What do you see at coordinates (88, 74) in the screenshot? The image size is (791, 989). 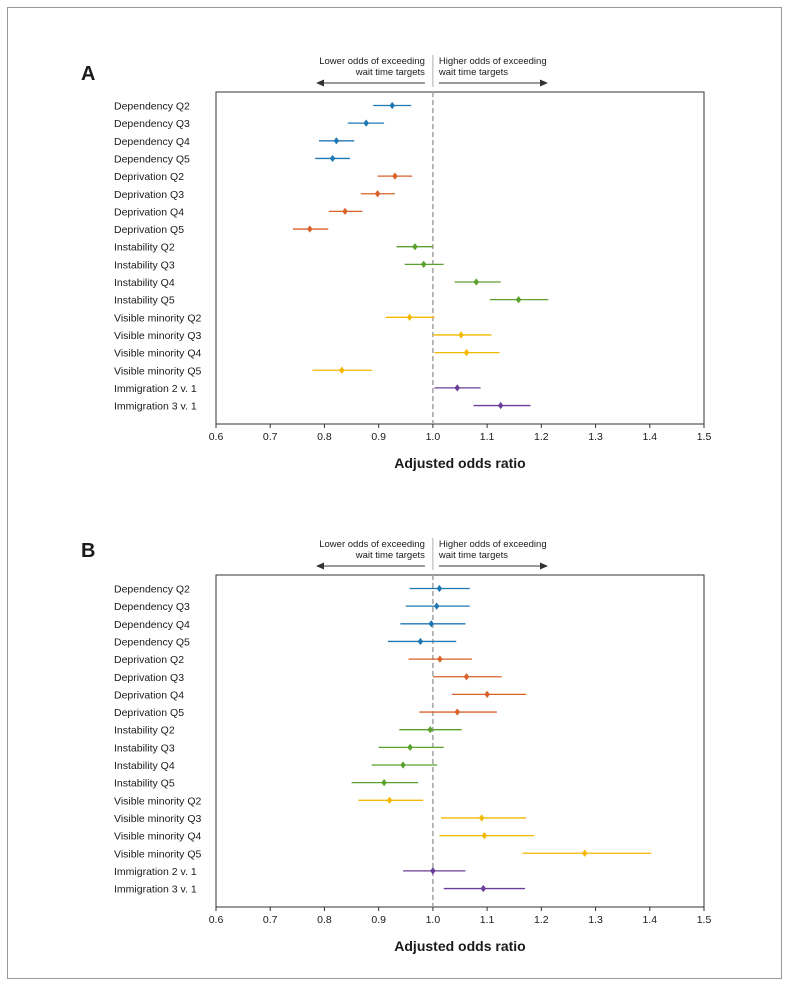 I see `panel-letter: A` at bounding box center [88, 74].